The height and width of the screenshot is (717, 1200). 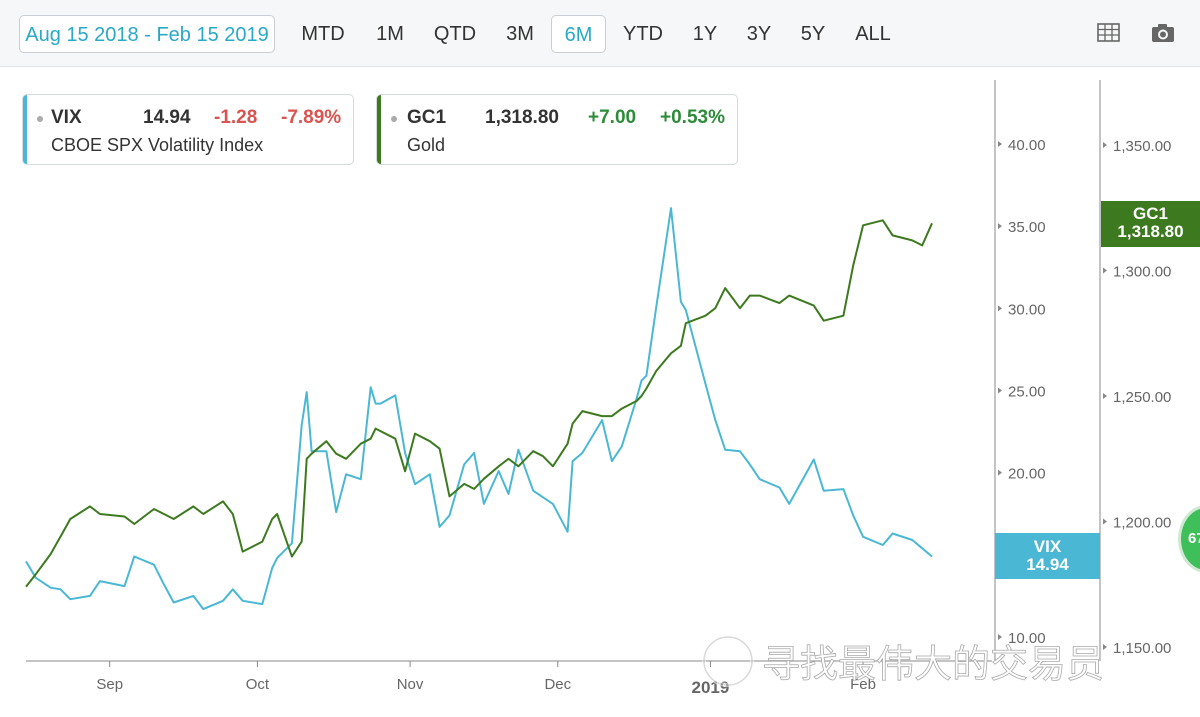 What do you see at coordinates (167, 117) in the screenshot?
I see `legend-vix-last: 14.94` at bounding box center [167, 117].